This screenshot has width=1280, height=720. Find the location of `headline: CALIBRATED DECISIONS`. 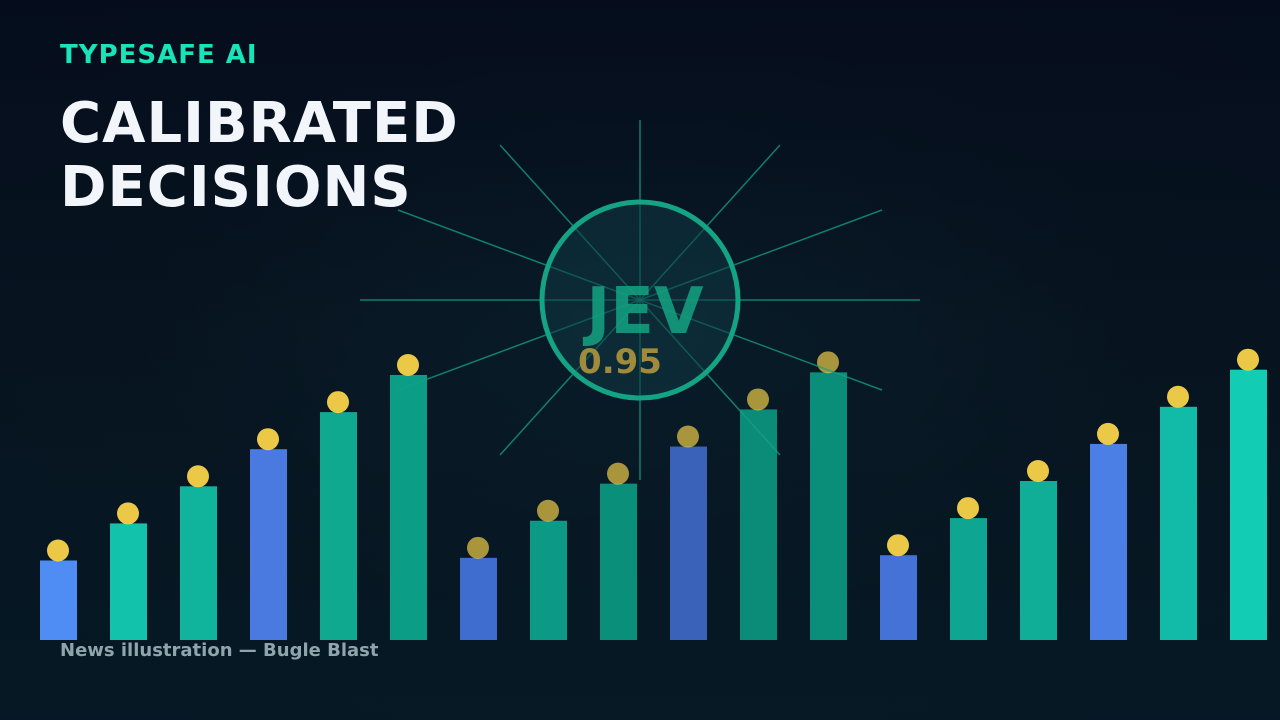

headline: CALIBRATED DECISIONS is located at coordinates (259, 156).